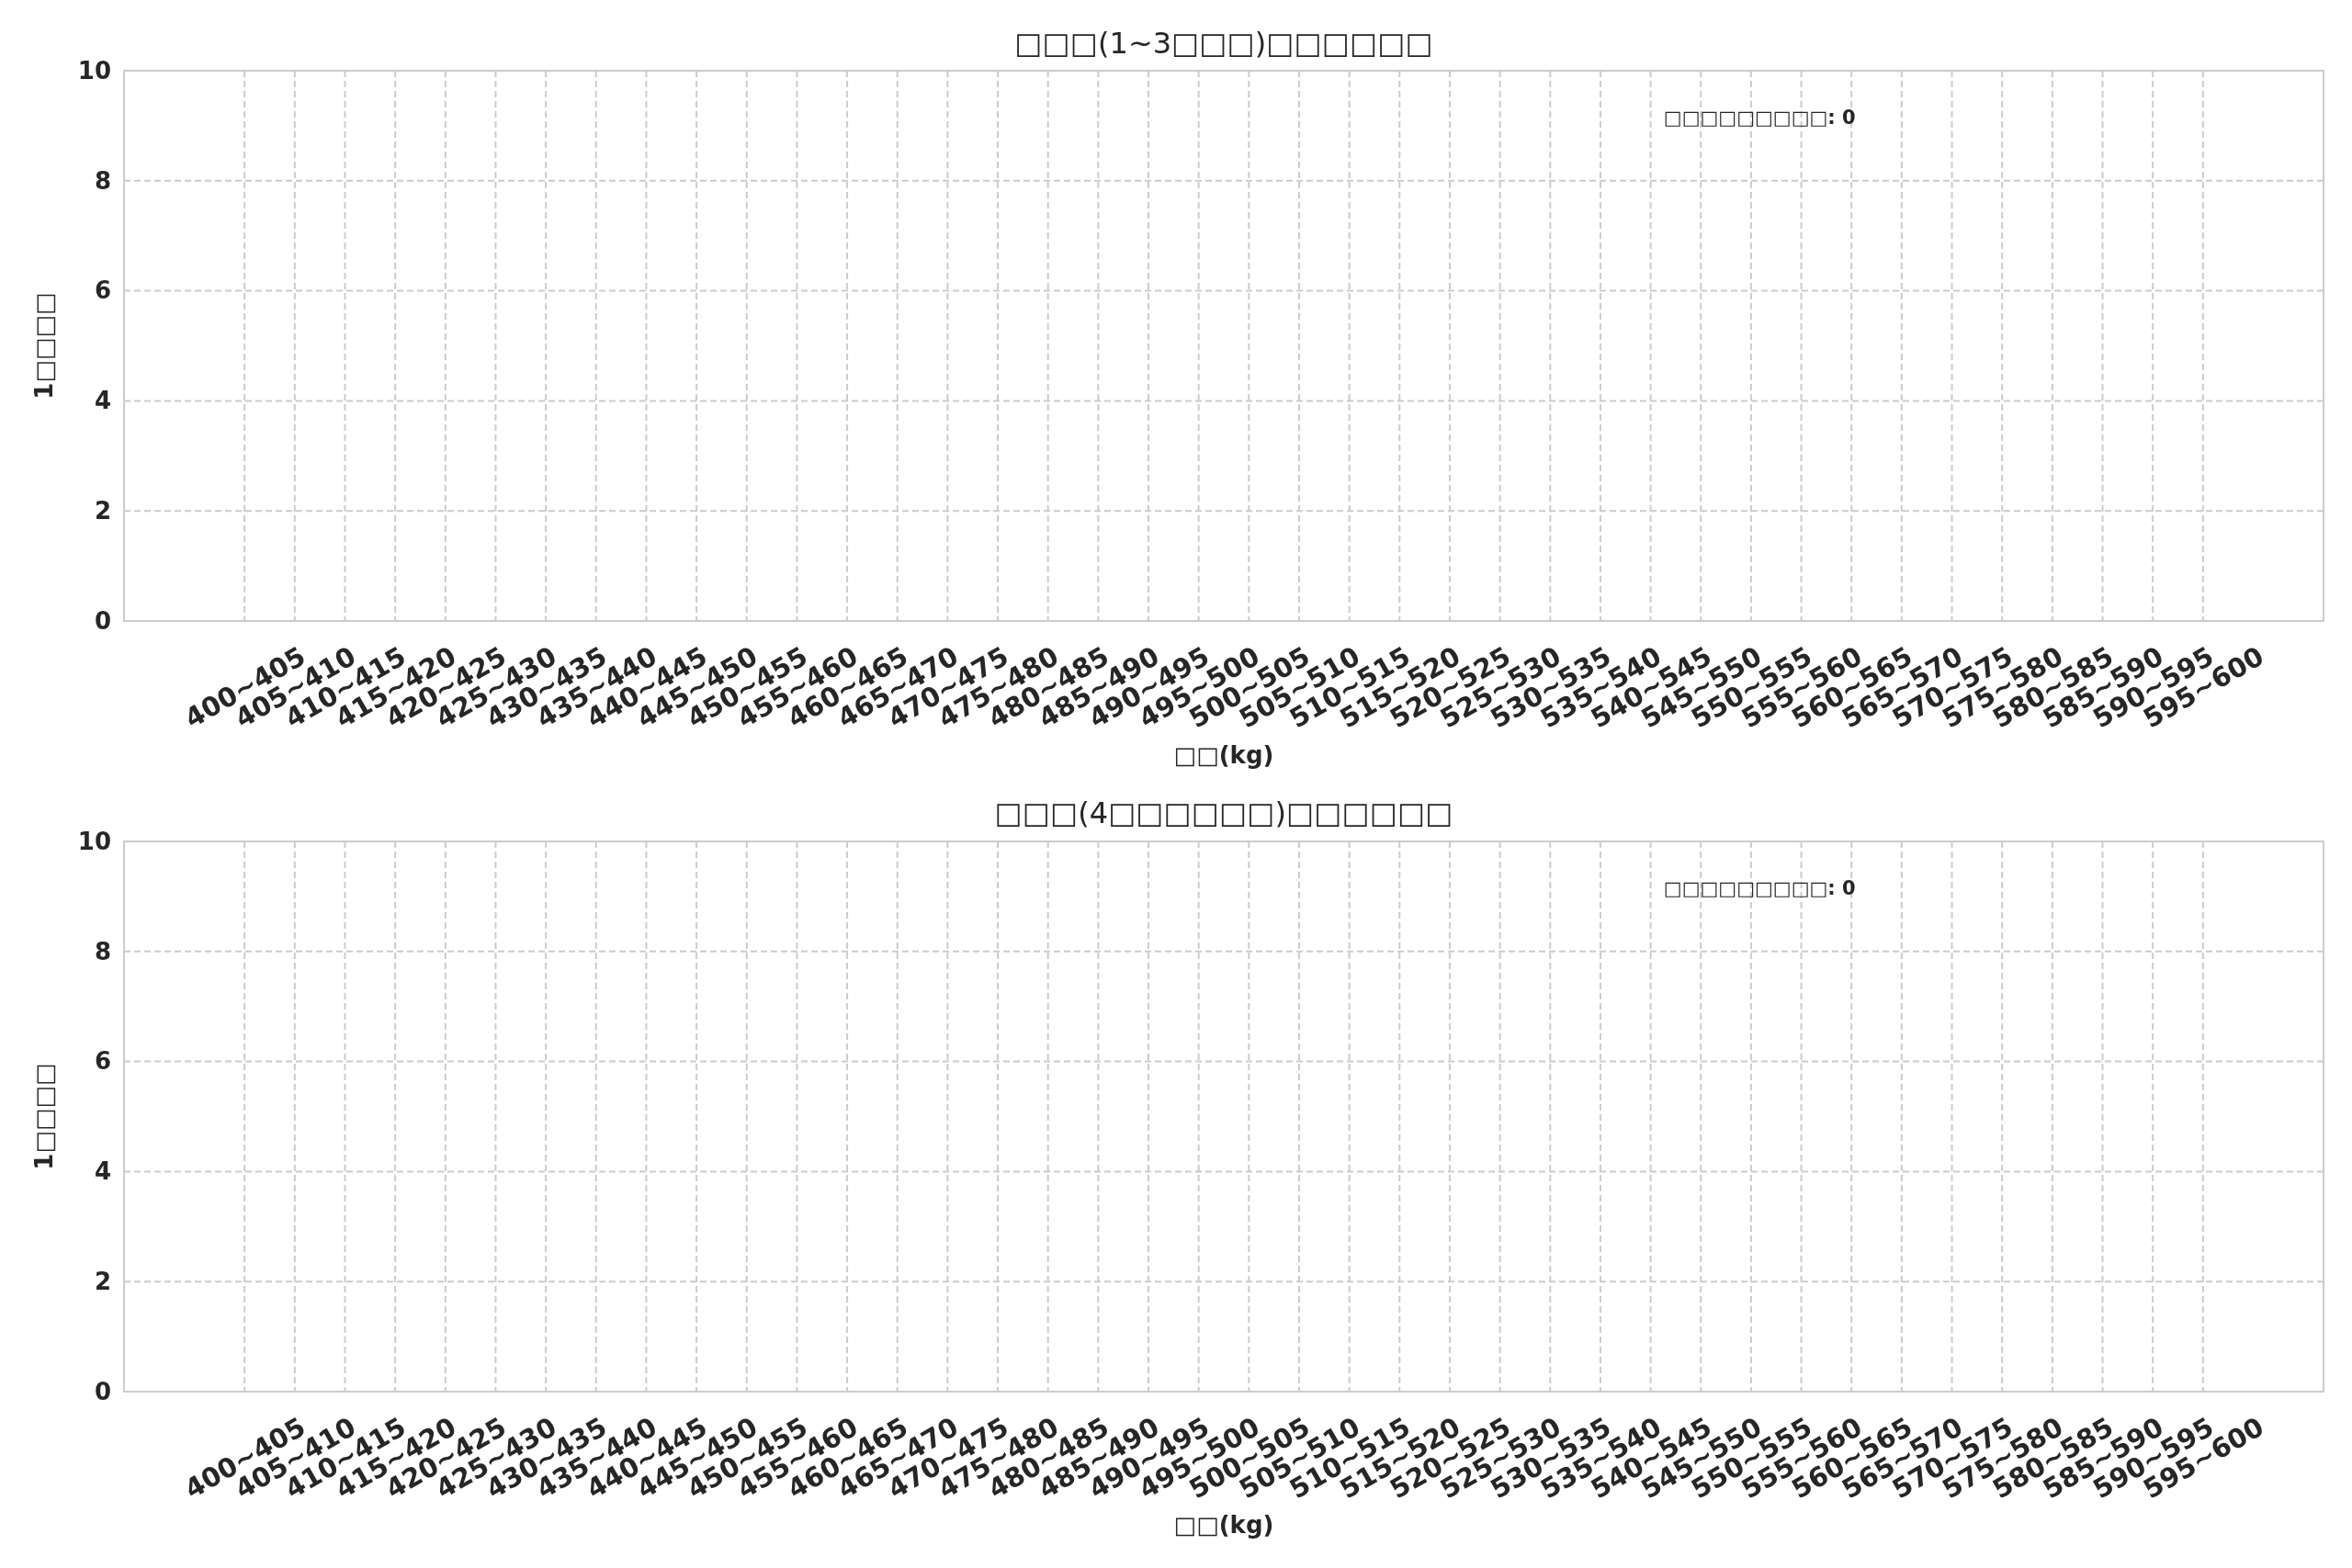  I want to click on chart-title: □□□(4□□□□□□)□□□□□□, so click(1223, 812).